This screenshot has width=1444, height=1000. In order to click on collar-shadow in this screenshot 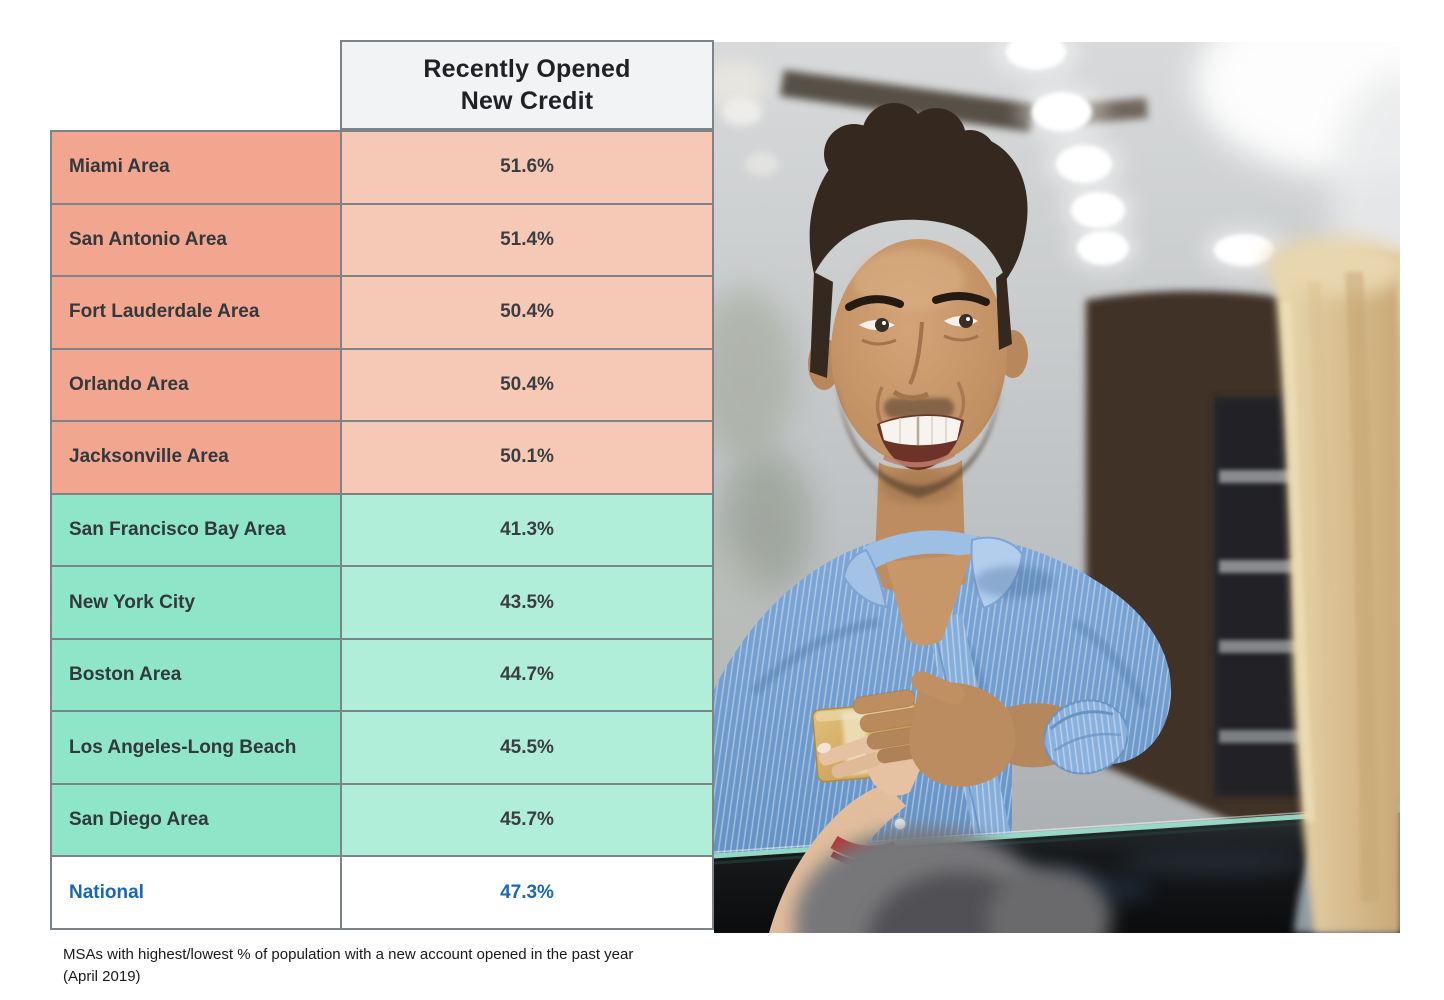, I will do `click(1014, 582)`.